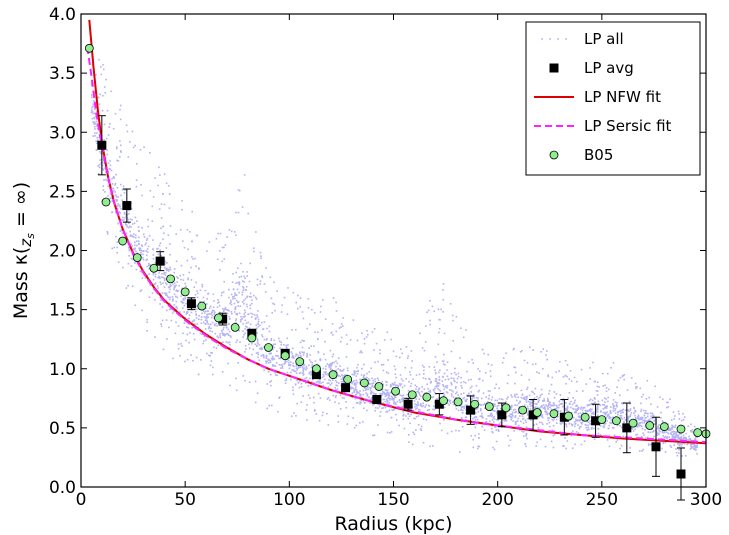 This screenshot has height=535, width=729. What do you see at coordinates (26, 243) in the screenshot?
I see `y-axis-label-sub: z` at bounding box center [26, 243].